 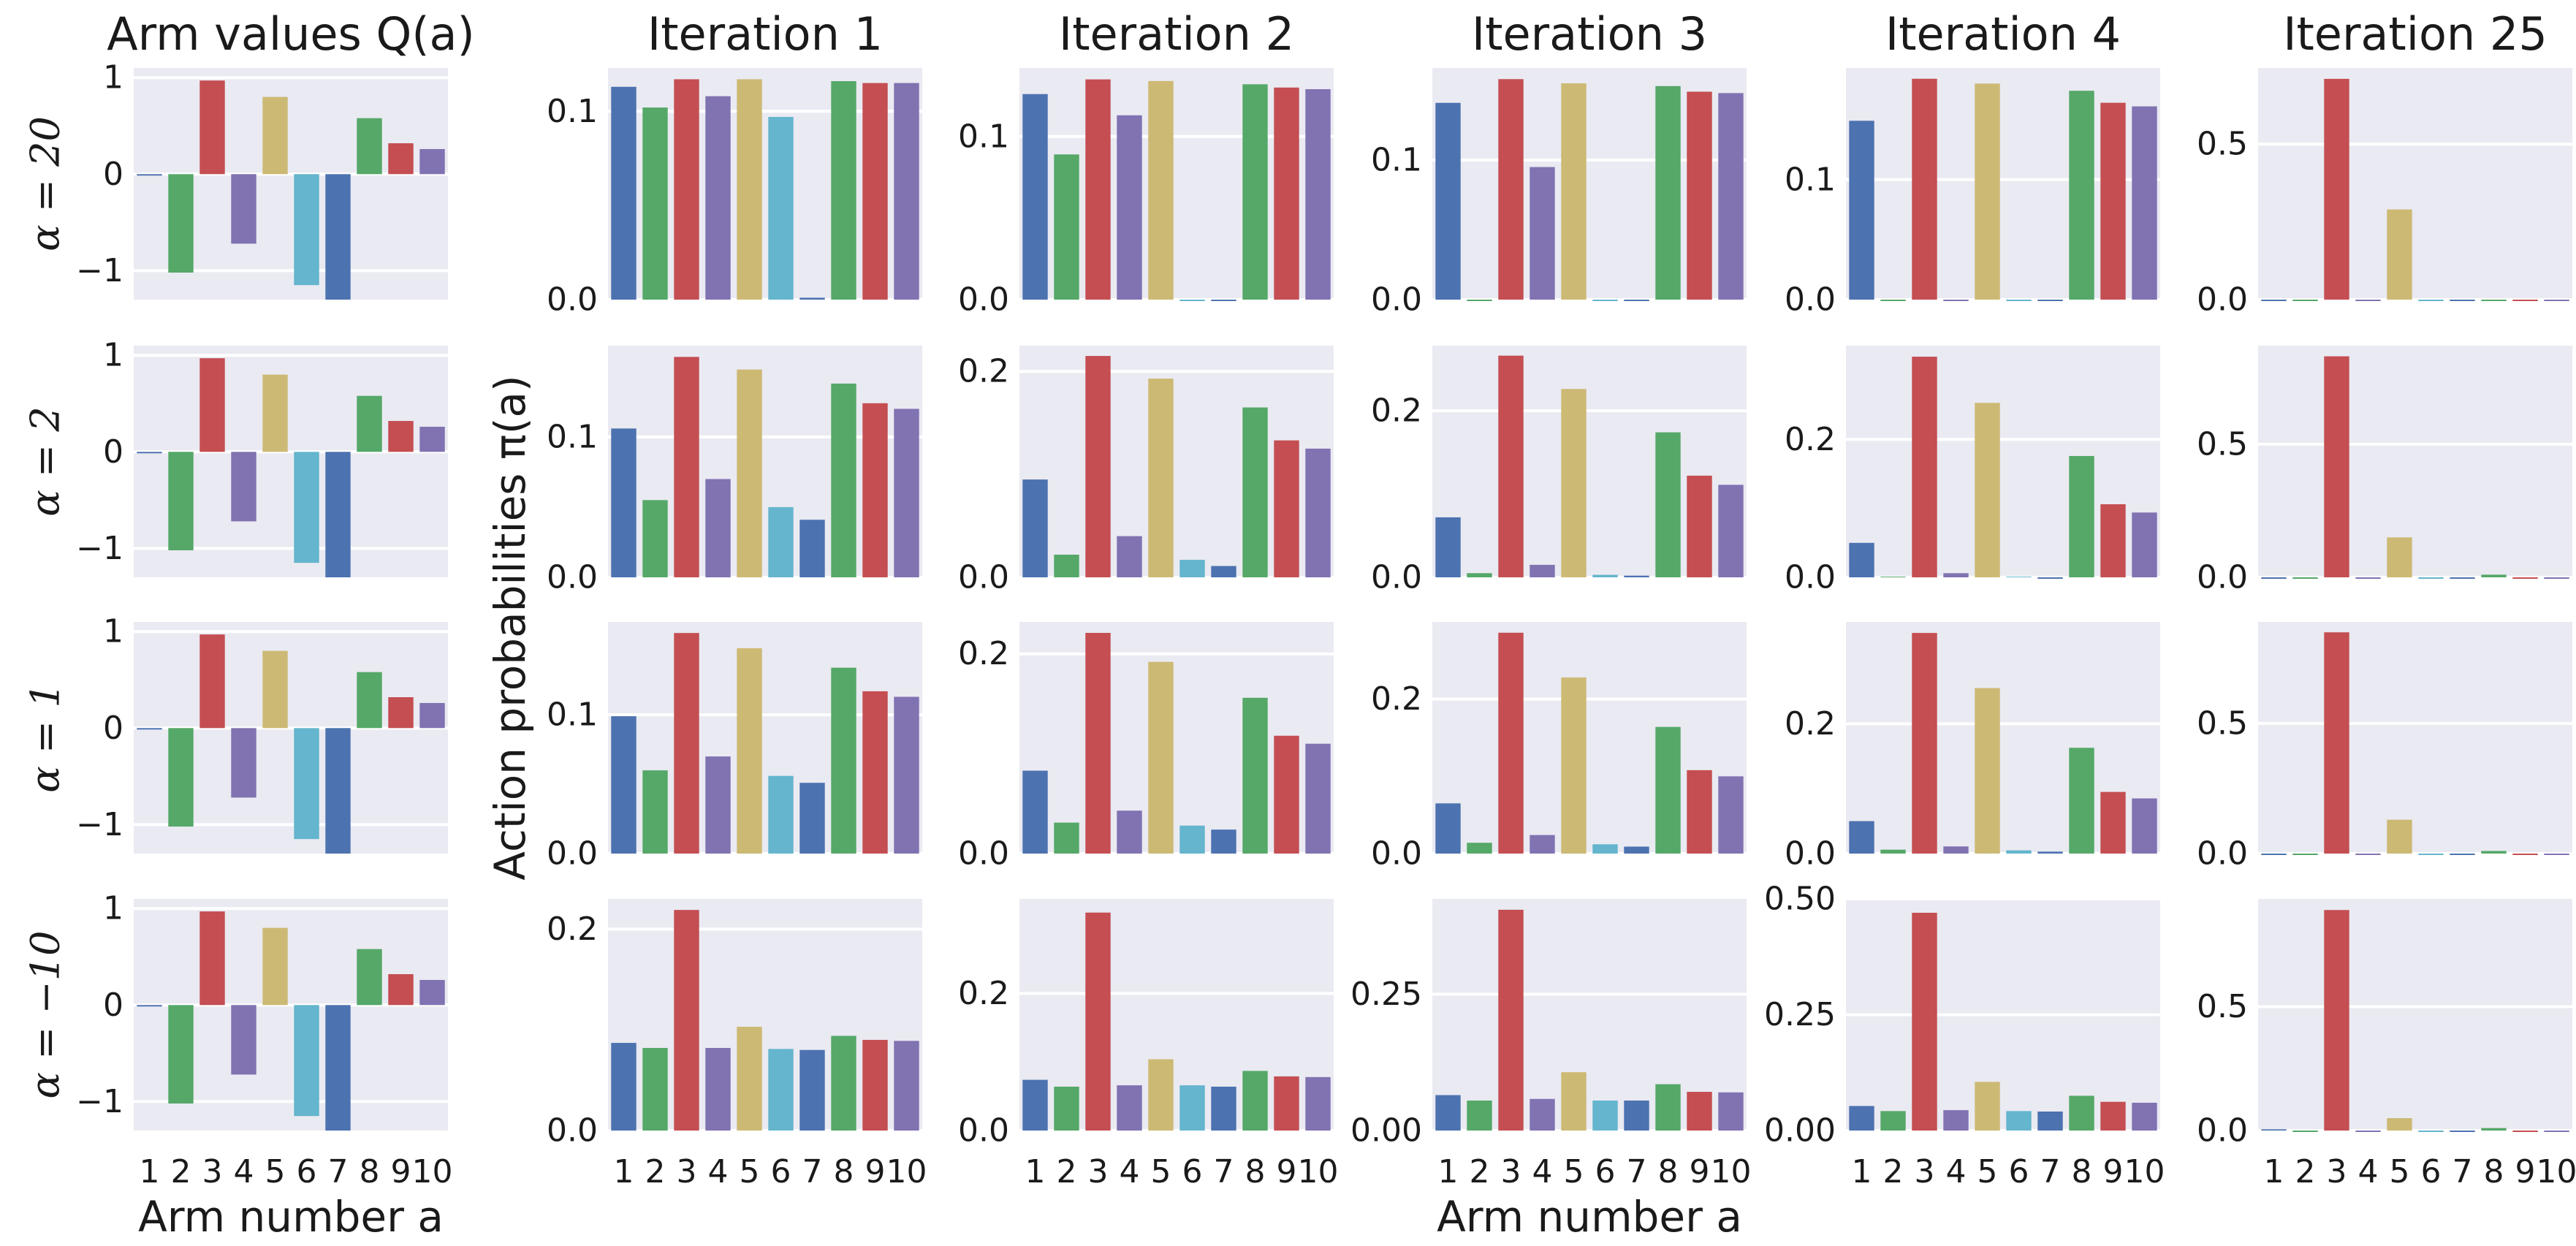 I want to click on y-tick-label: 0.5, so click(x=2222, y=444).